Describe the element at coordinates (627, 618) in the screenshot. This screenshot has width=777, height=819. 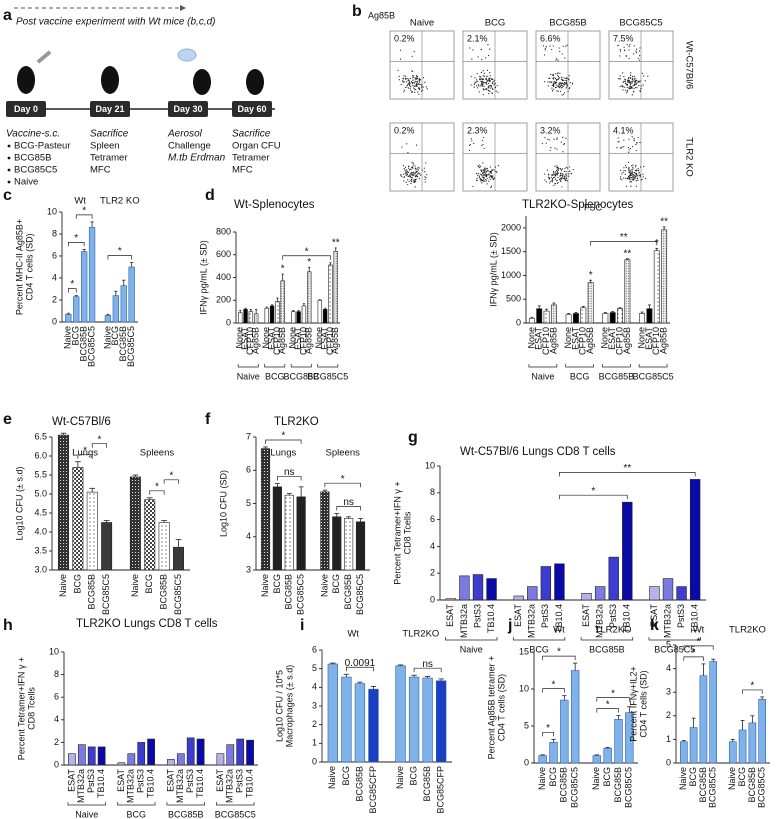
I see `x-tick-label: TB10.4` at that location.